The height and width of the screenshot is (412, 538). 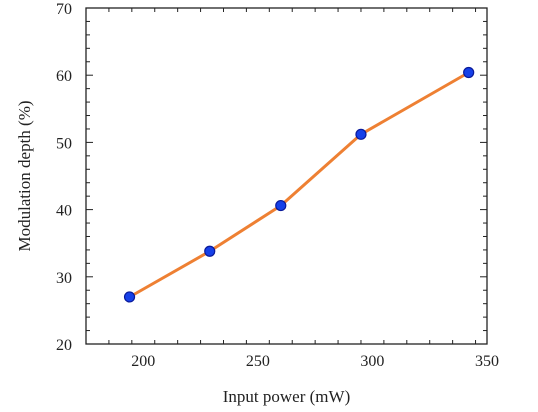 What do you see at coordinates (487, 361) in the screenshot?
I see `x-tick-label: 350` at bounding box center [487, 361].